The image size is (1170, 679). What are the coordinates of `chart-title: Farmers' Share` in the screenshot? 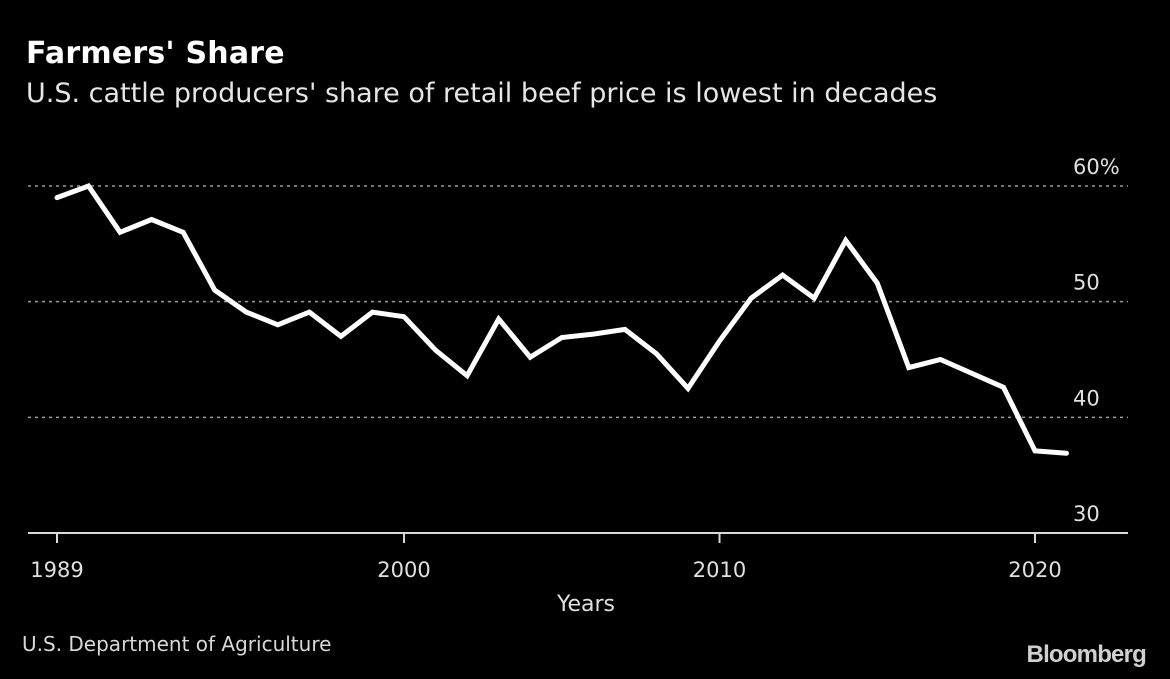 It's located at (155, 53).